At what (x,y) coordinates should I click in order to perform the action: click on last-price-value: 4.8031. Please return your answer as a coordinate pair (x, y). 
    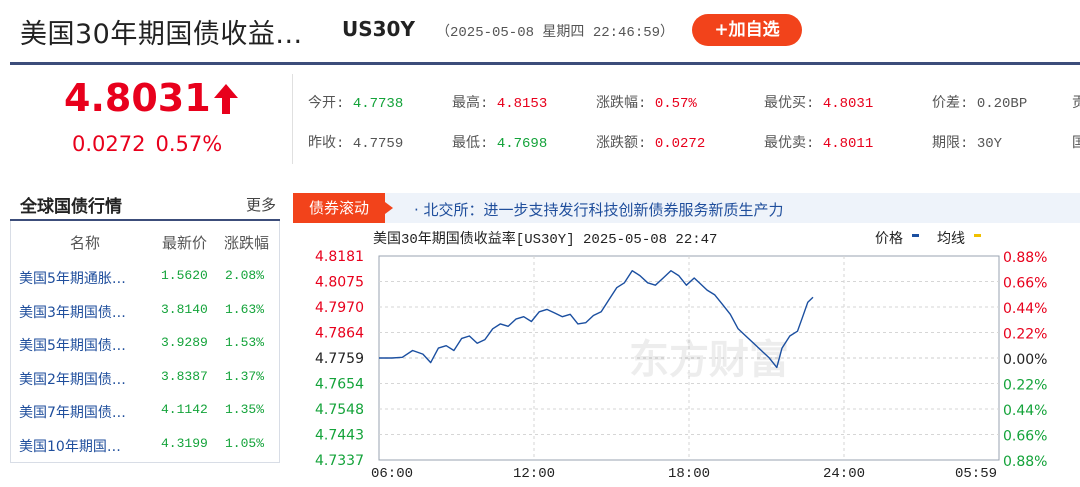
    Looking at the image, I should click on (137, 98).